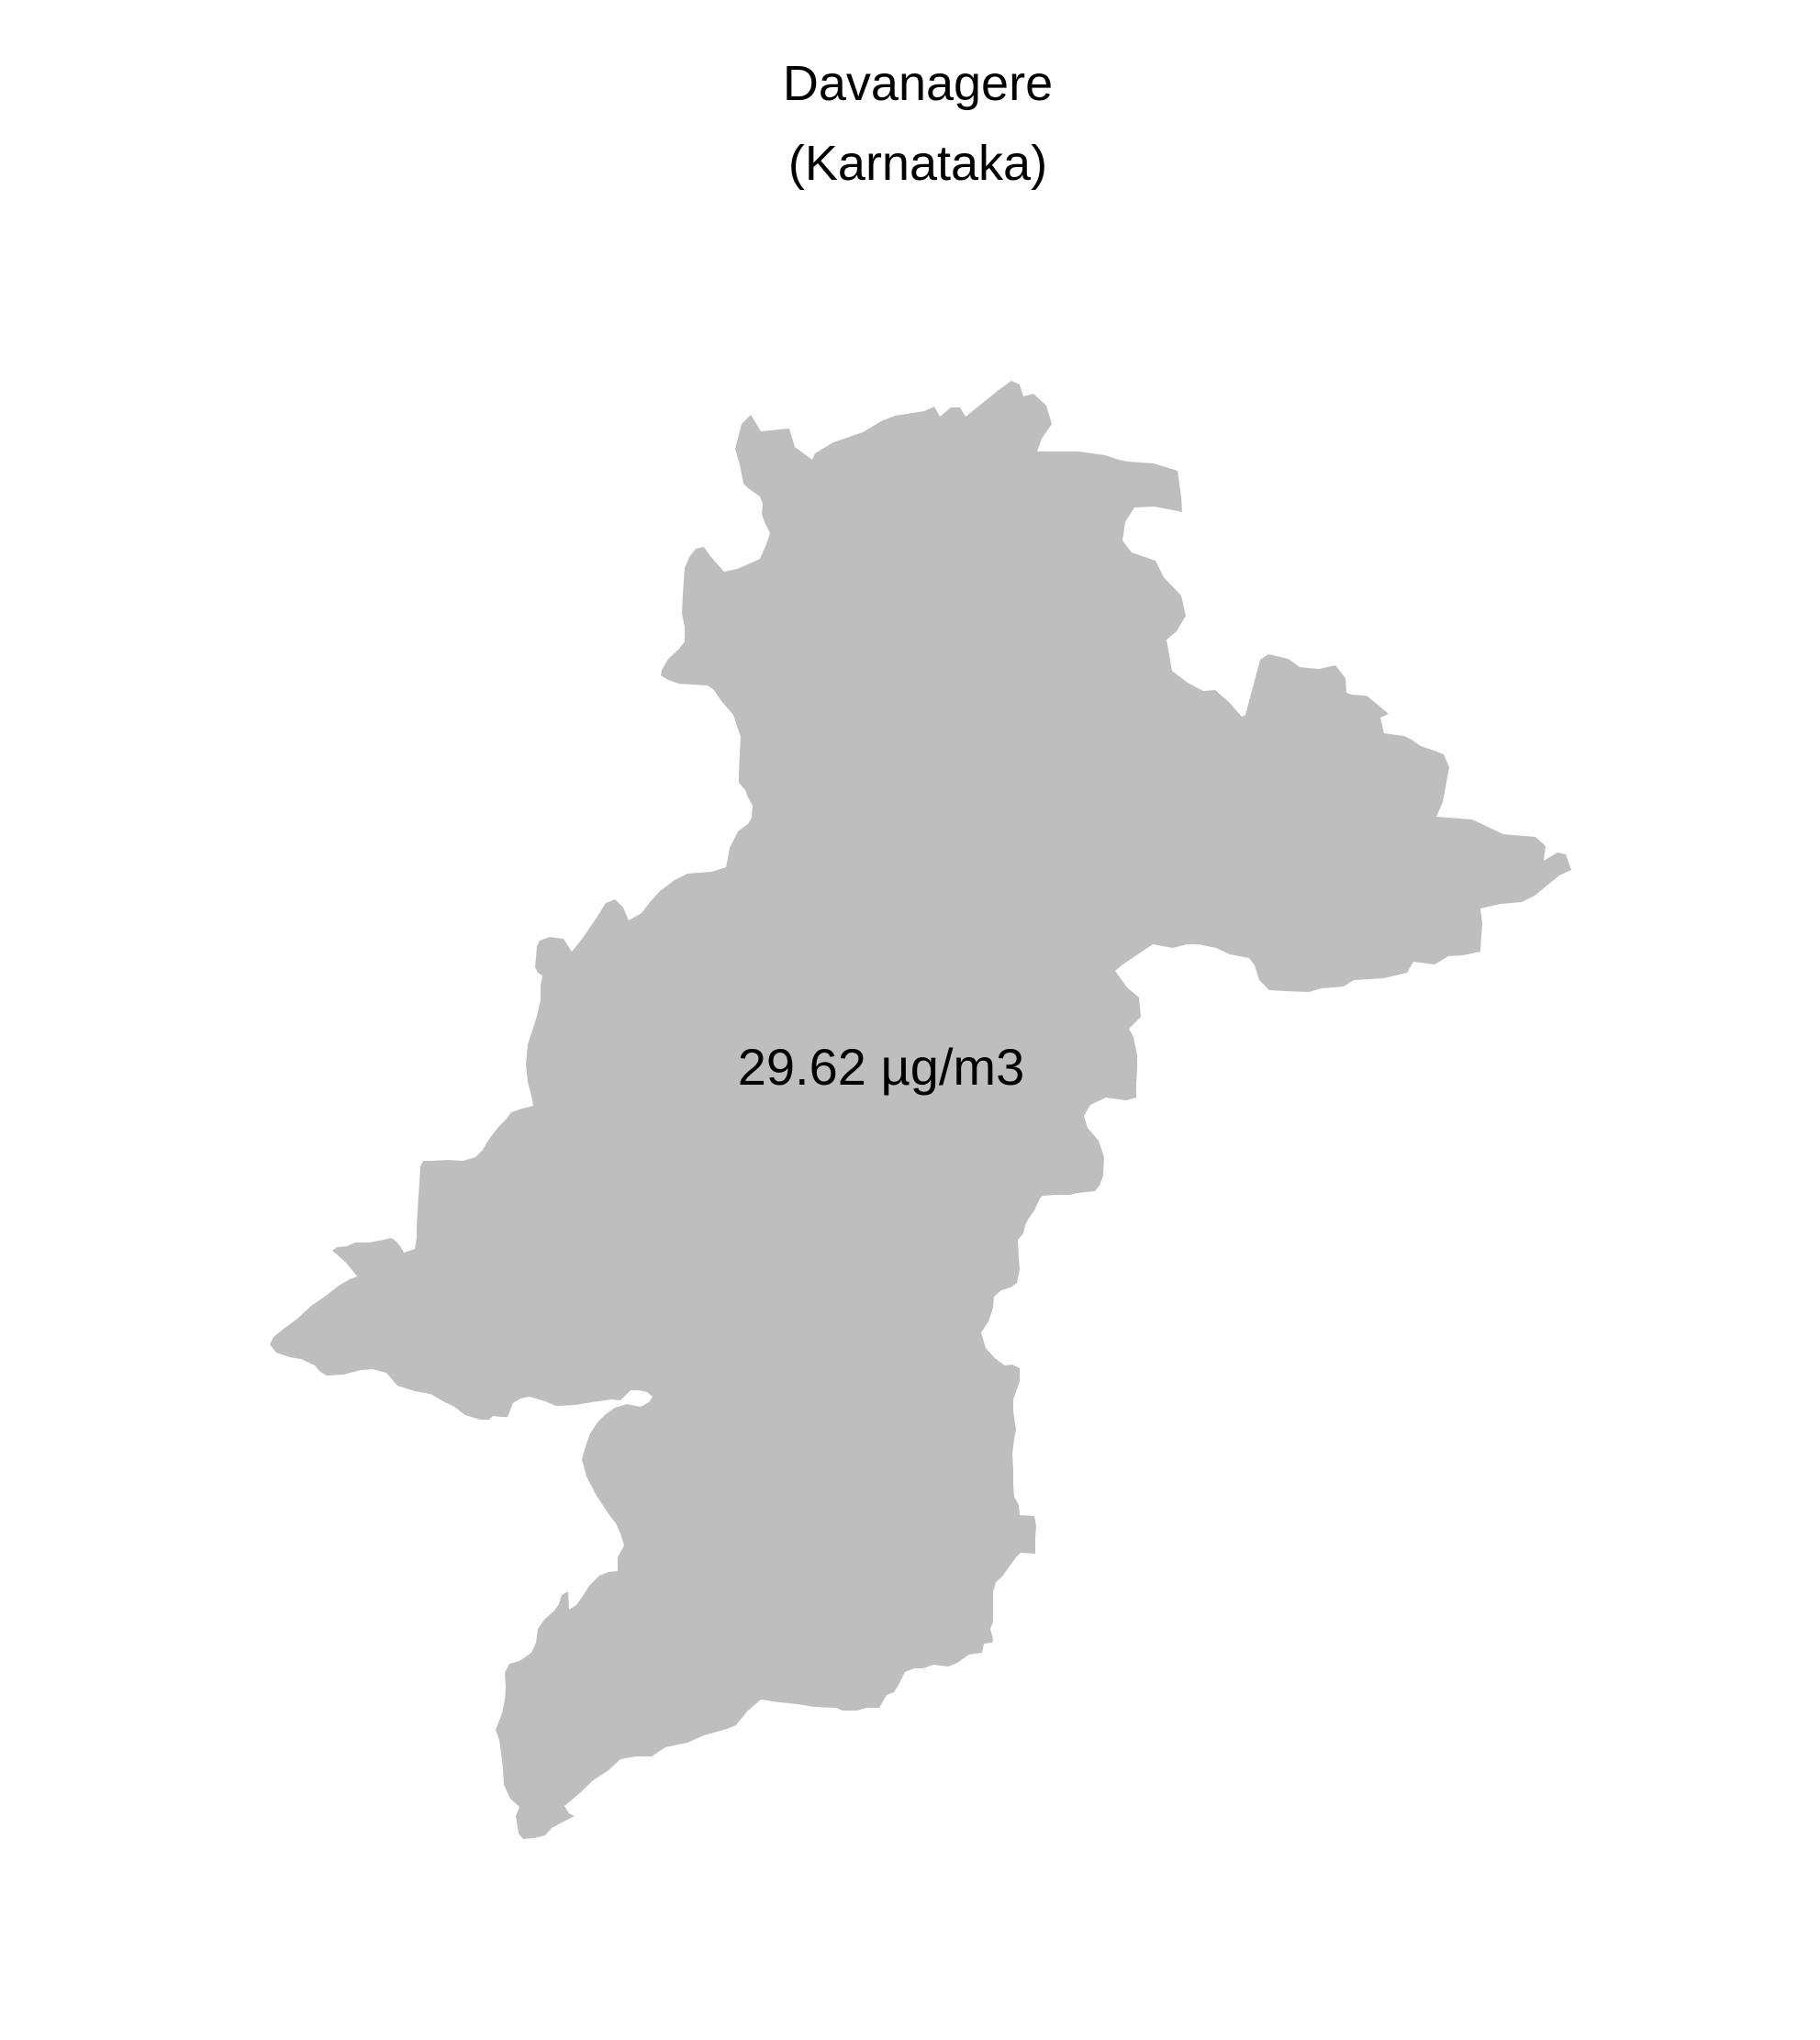  What do you see at coordinates (918, 83) in the screenshot?
I see `map-title: Davanagere` at bounding box center [918, 83].